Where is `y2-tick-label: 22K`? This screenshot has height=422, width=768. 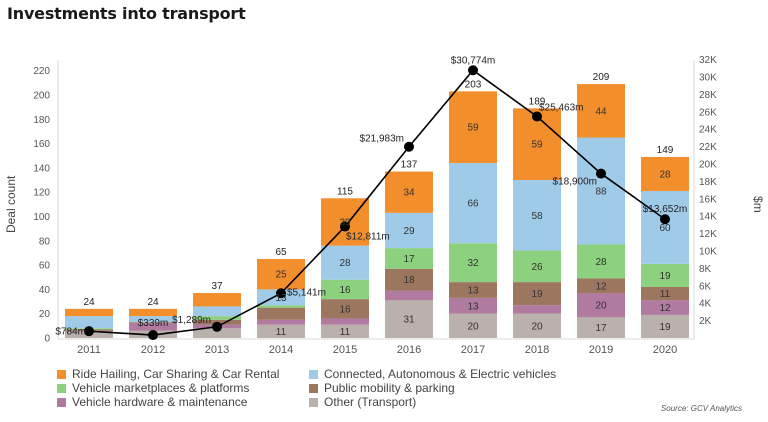
y2-tick-label: 22K is located at coordinates (708, 147).